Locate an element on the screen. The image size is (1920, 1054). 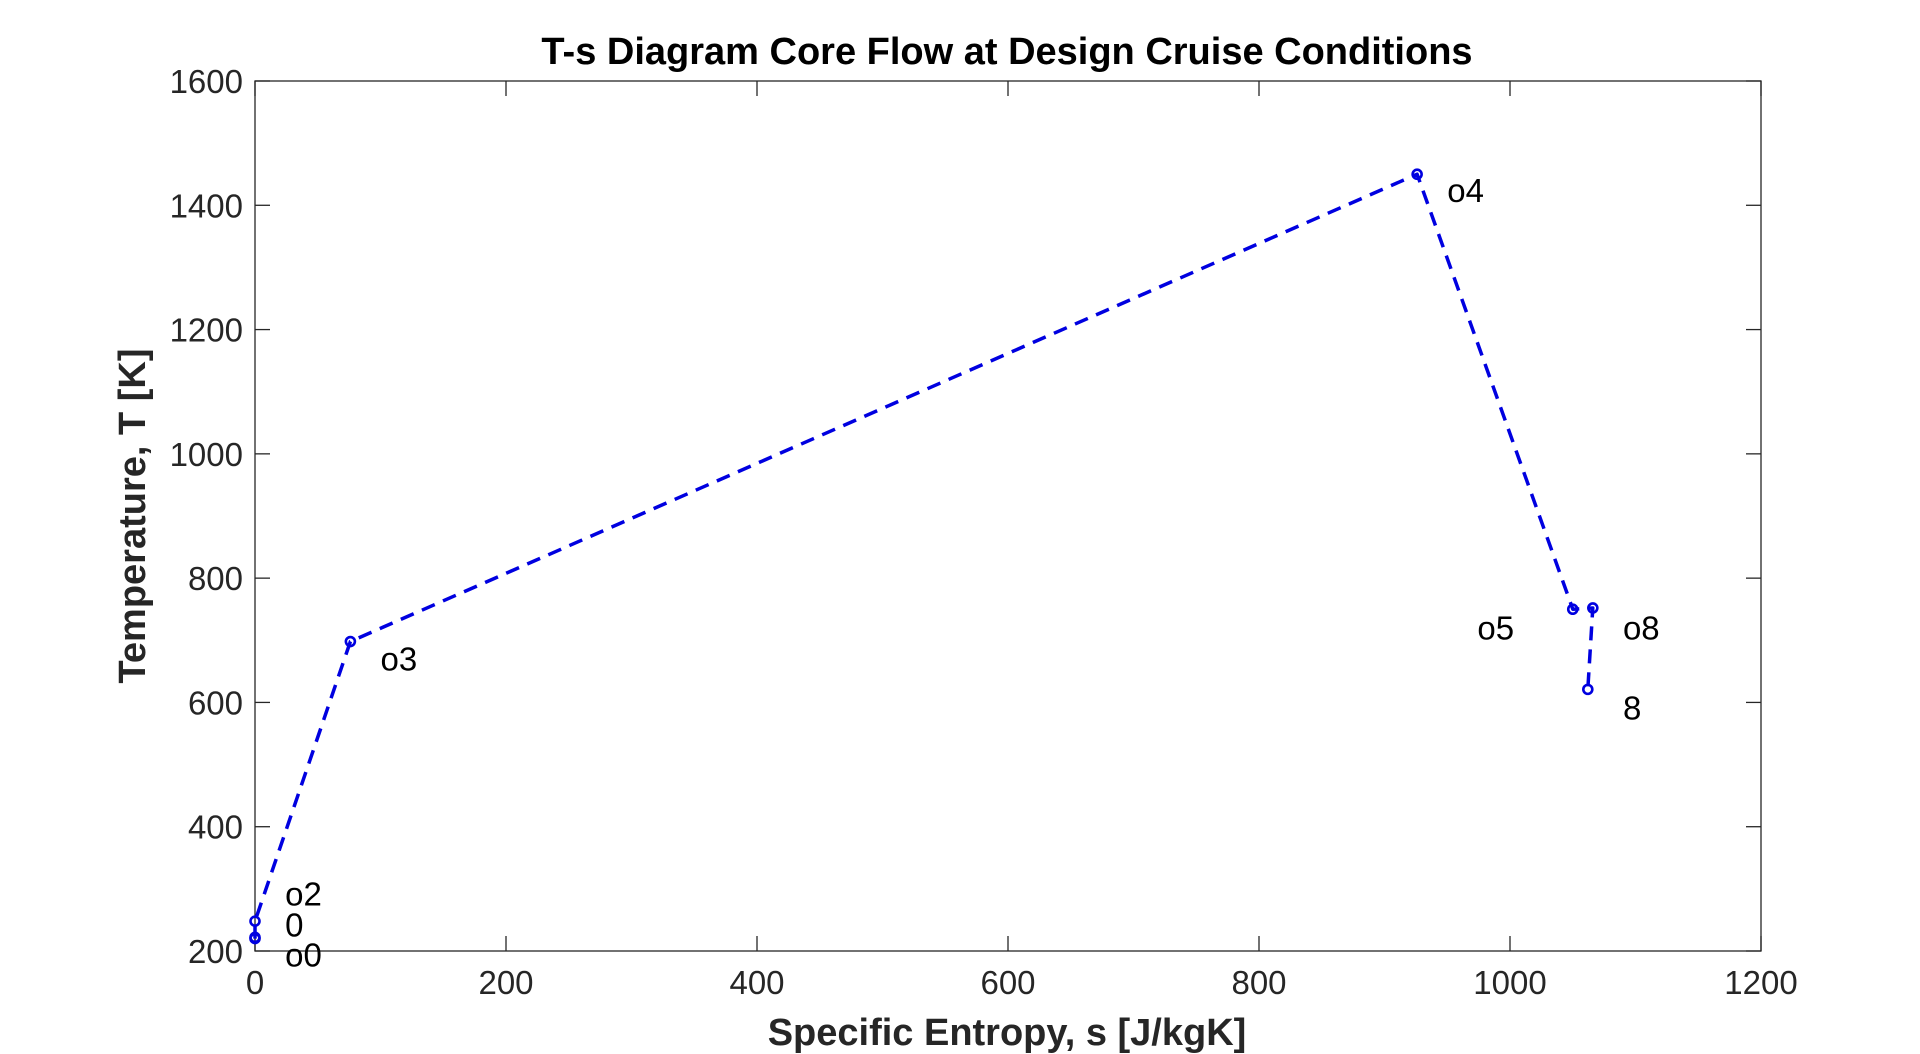
point-label: 8 is located at coordinates (1632, 708).